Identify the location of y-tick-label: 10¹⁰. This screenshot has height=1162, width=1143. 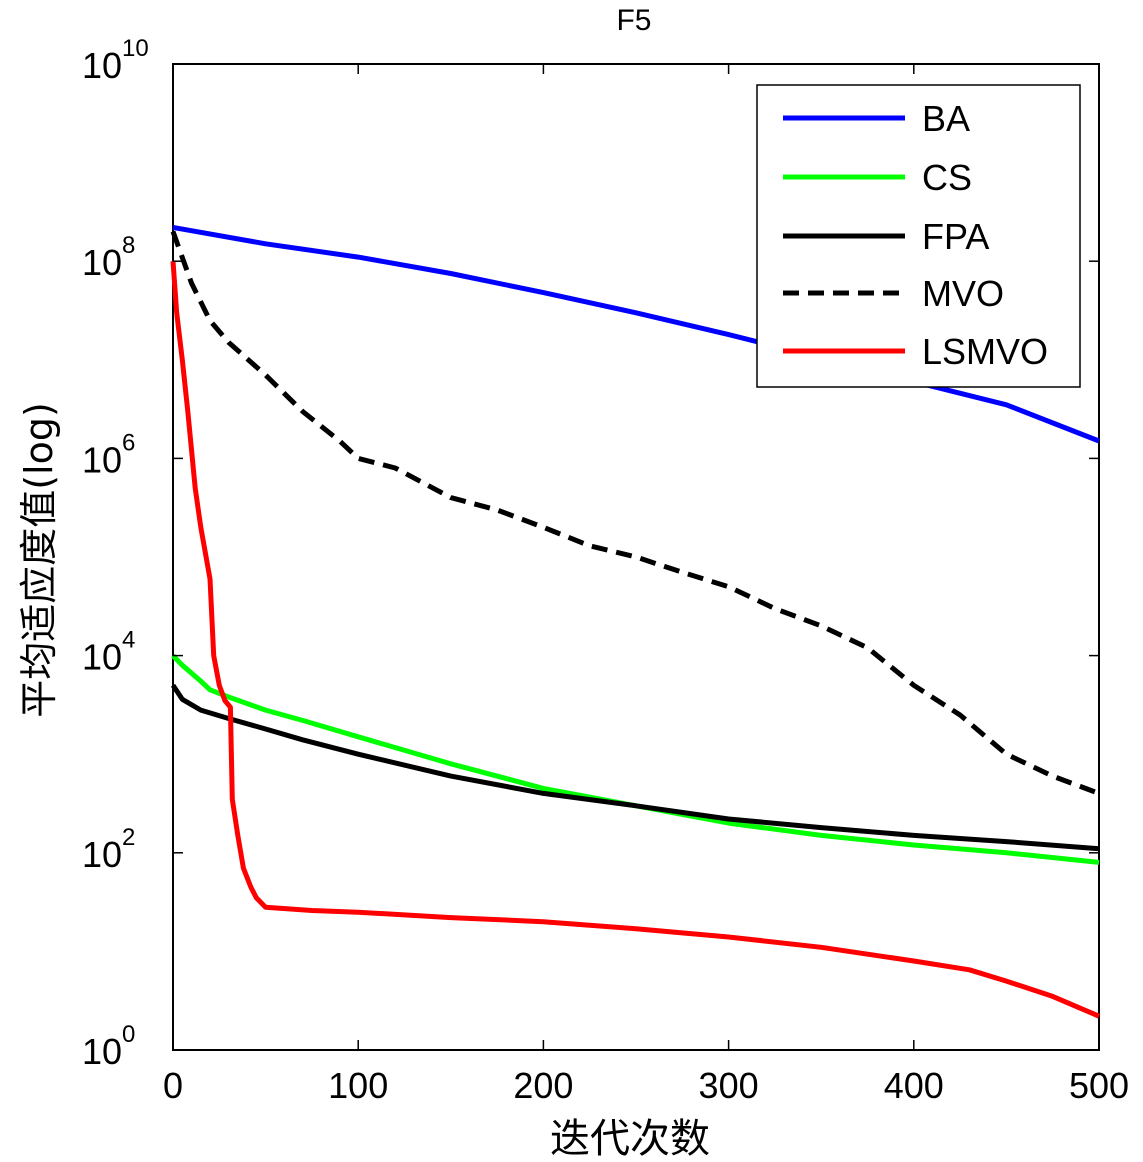
(115, 60).